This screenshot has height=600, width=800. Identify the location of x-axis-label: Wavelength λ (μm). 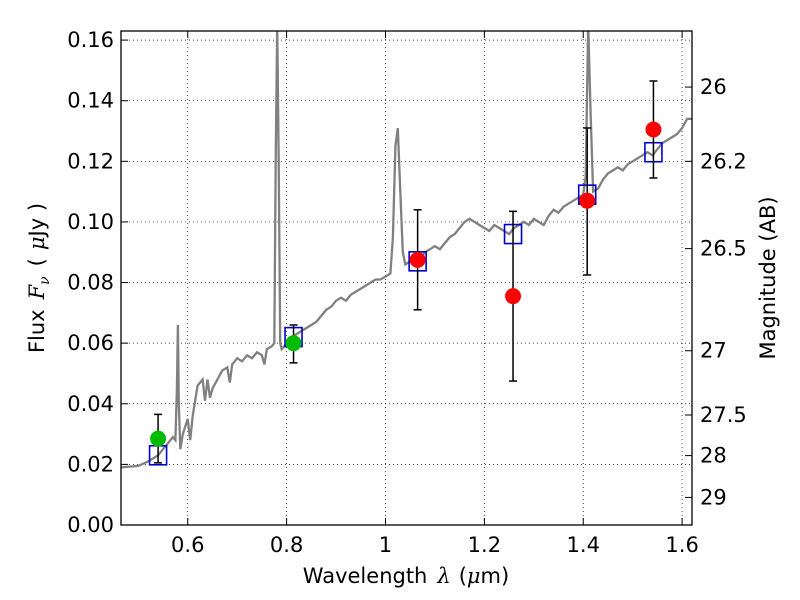
(406, 576).